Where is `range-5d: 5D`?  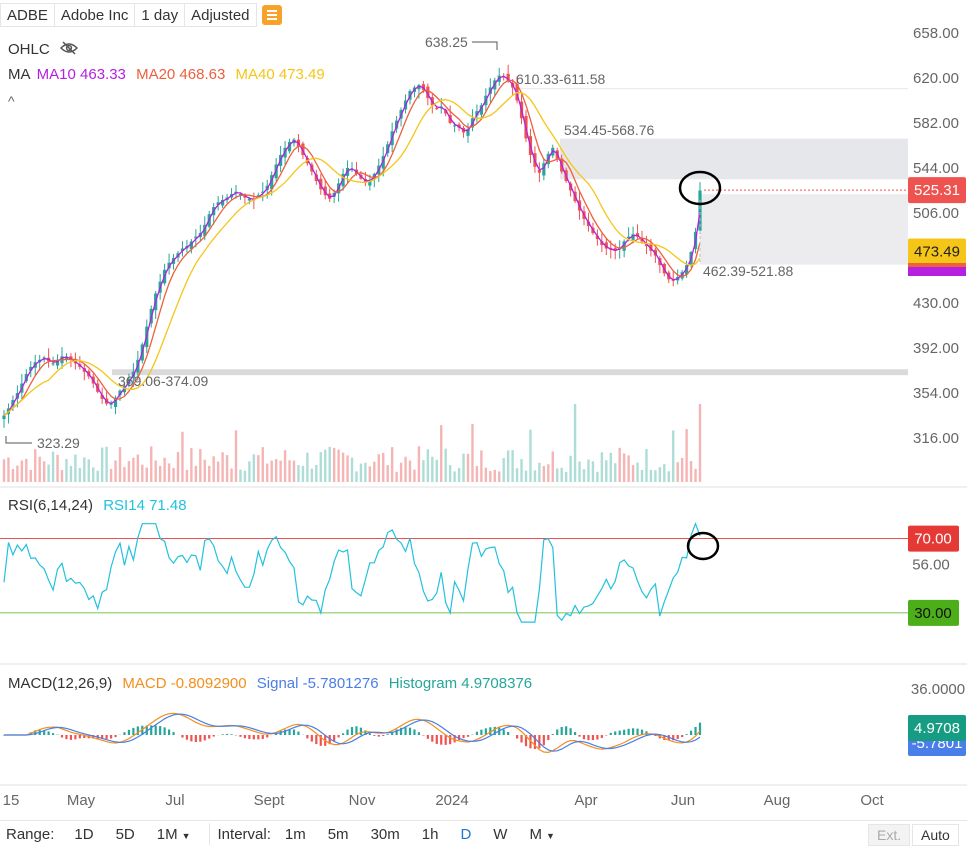 range-5d: 5D is located at coordinates (125, 834).